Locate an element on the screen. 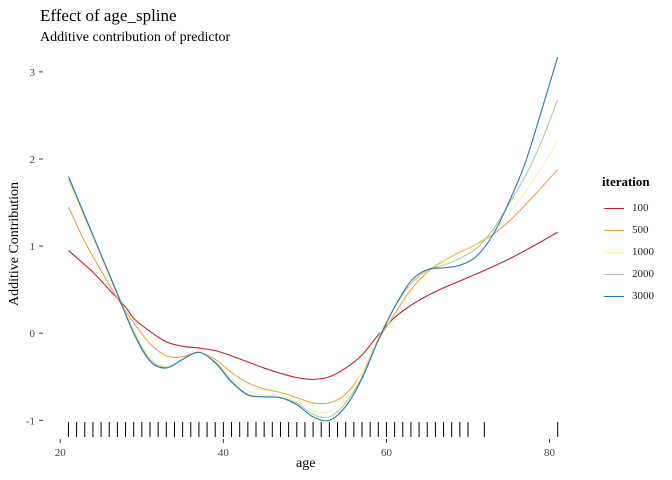 The image size is (672, 480). legend-item: 500 is located at coordinates (628, 230).